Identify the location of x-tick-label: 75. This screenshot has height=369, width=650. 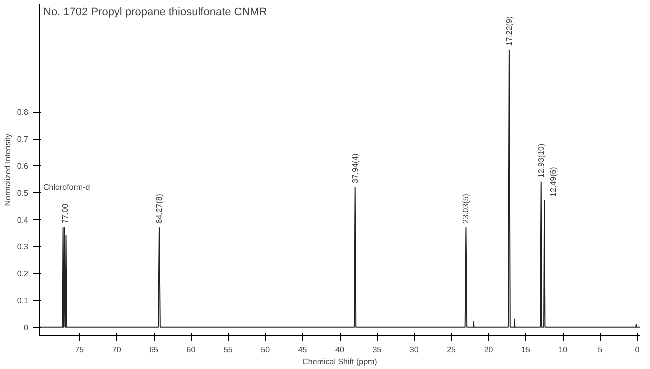
(80, 350).